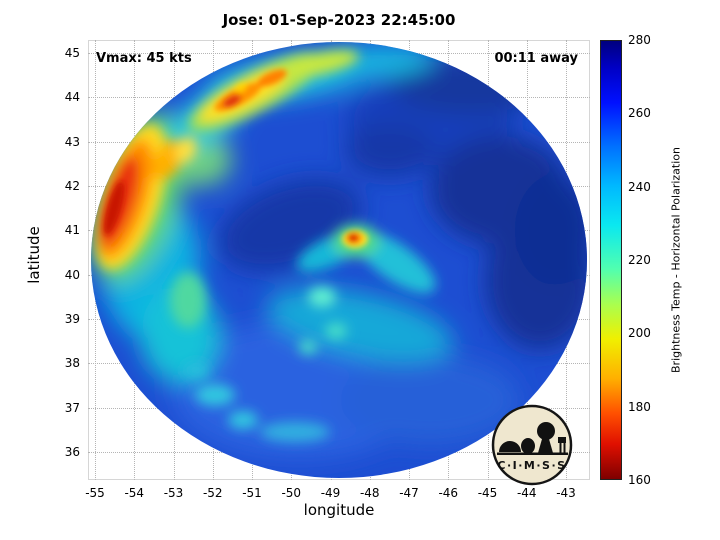 This screenshot has width=720, height=540. What do you see at coordinates (532, 445) in the screenshot?
I see `cimss-logo: C·I·M·S·S` at bounding box center [532, 445].